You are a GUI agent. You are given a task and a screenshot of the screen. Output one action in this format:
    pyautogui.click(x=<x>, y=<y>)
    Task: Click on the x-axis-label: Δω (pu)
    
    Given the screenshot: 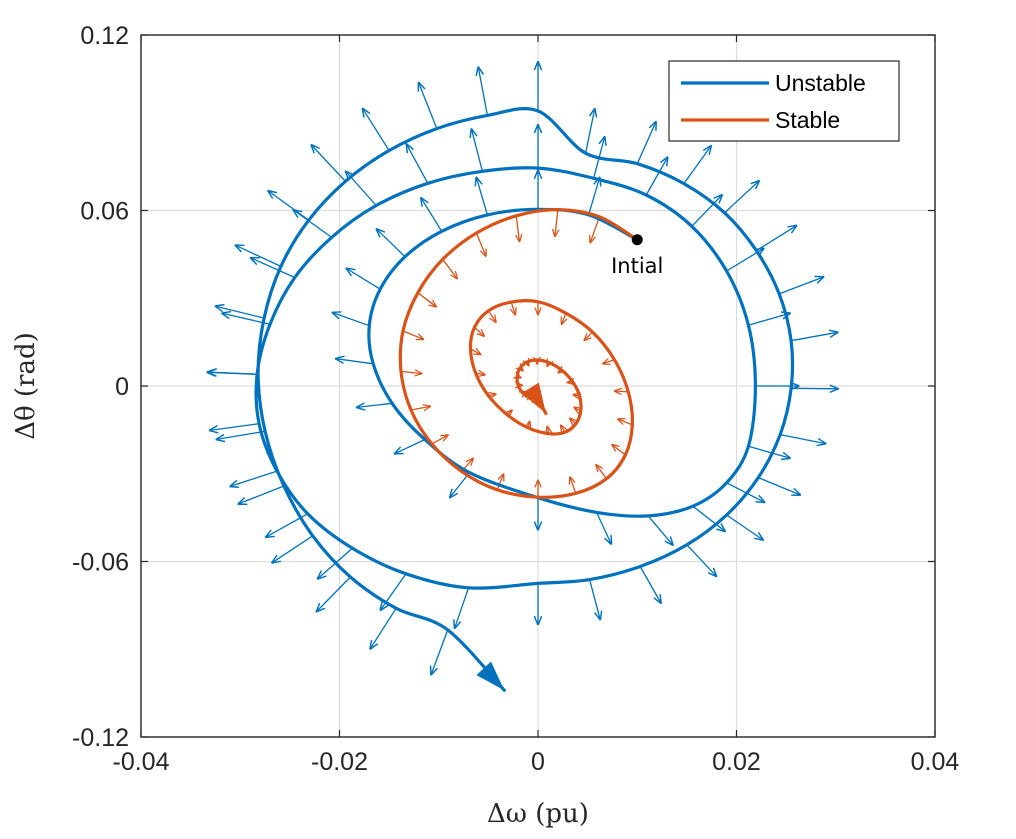 What is the action you would take?
    pyautogui.click(x=538, y=814)
    